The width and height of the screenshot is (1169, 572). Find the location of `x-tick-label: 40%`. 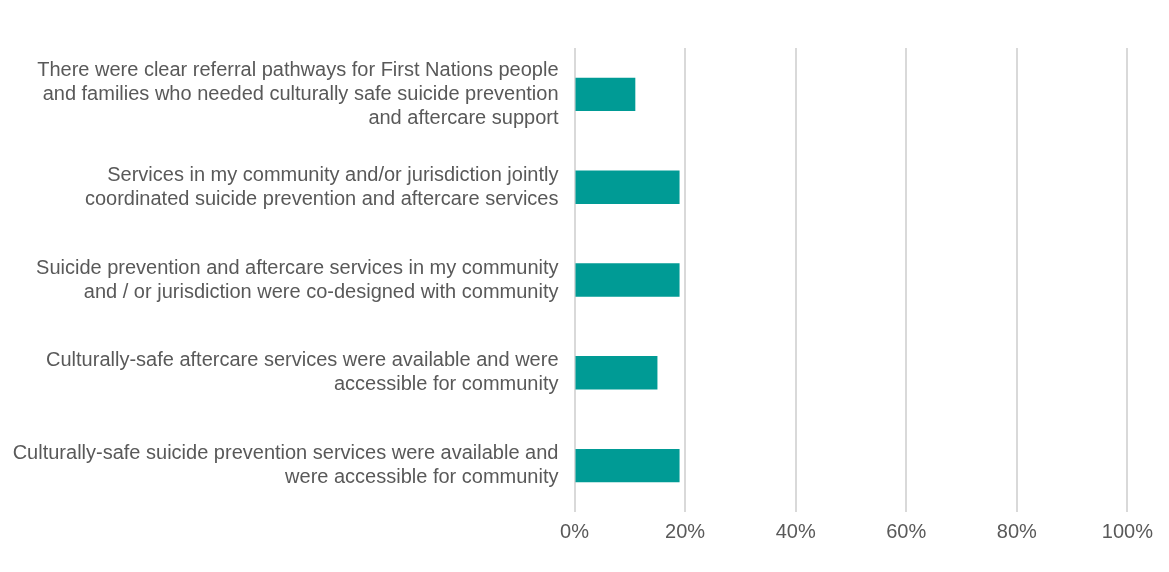

x-tick-label: 40% is located at coordinates (795, 530).